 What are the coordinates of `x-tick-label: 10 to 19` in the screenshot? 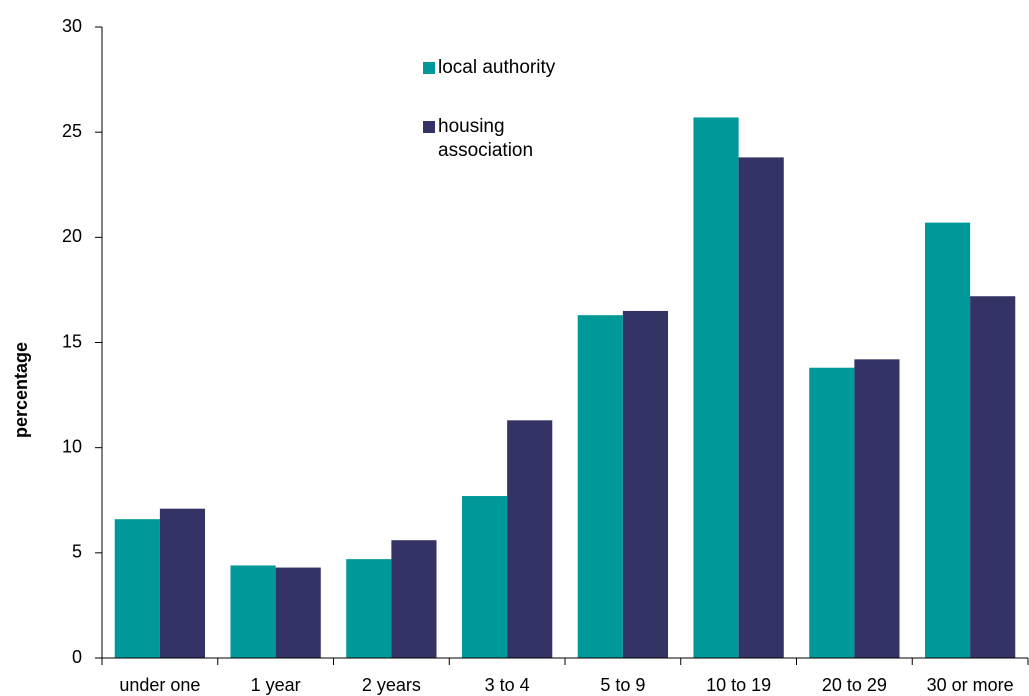 It's located at (738, 685).